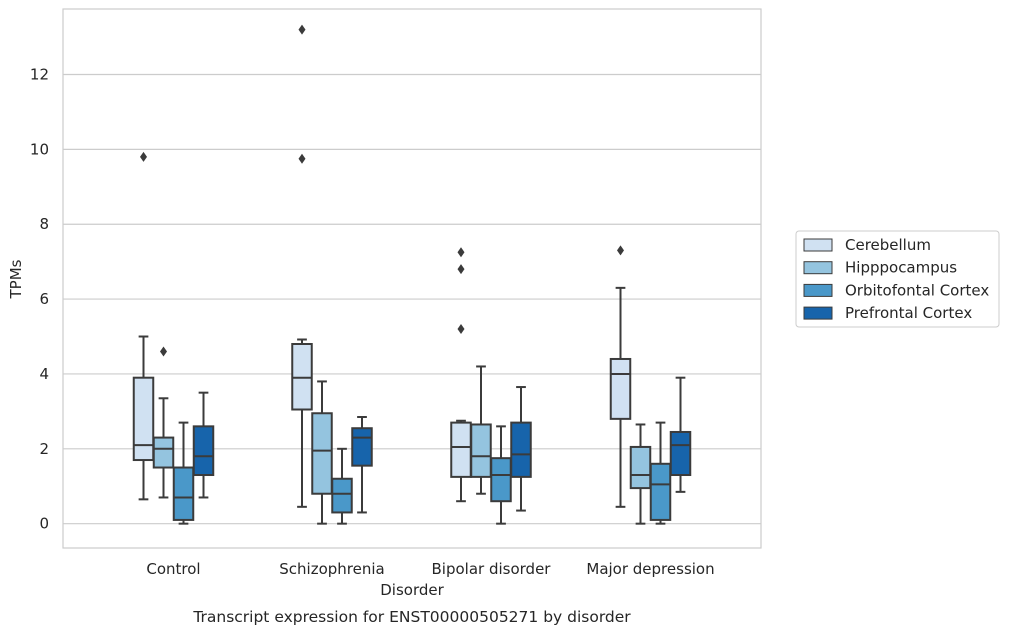  I want to click on x-tick-label: Major depression, so click(650, 569).